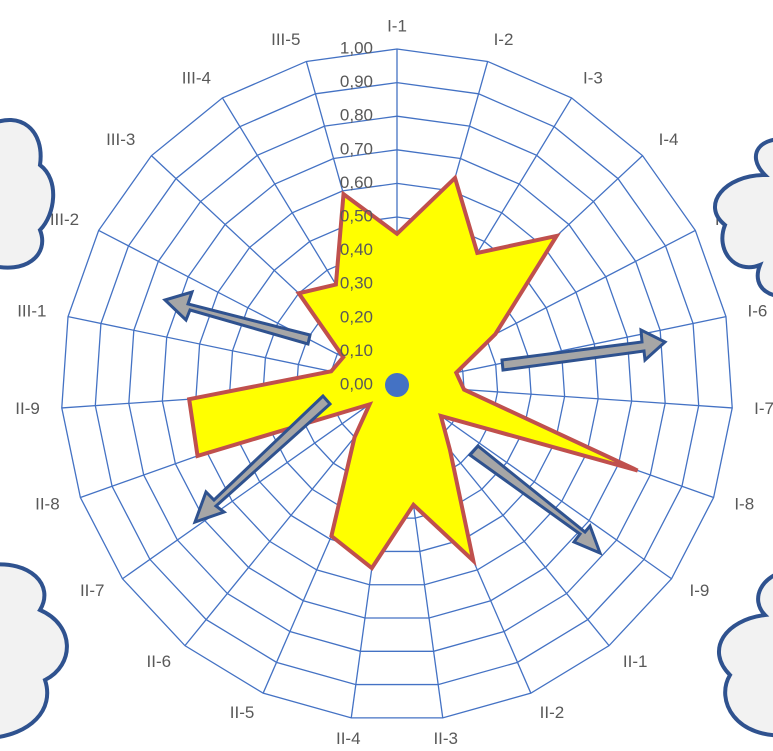  Describe the element at coordinates (744, 503) in the screenshot. I see `category-label: I-8` at that location.